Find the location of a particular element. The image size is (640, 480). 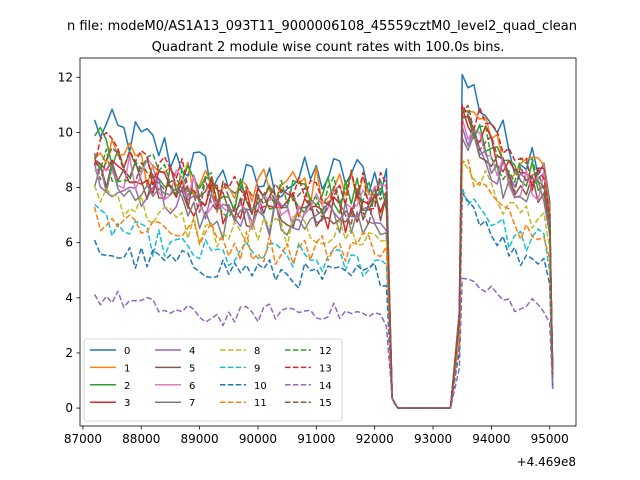

legend-box is located at coordinates (213, 380).